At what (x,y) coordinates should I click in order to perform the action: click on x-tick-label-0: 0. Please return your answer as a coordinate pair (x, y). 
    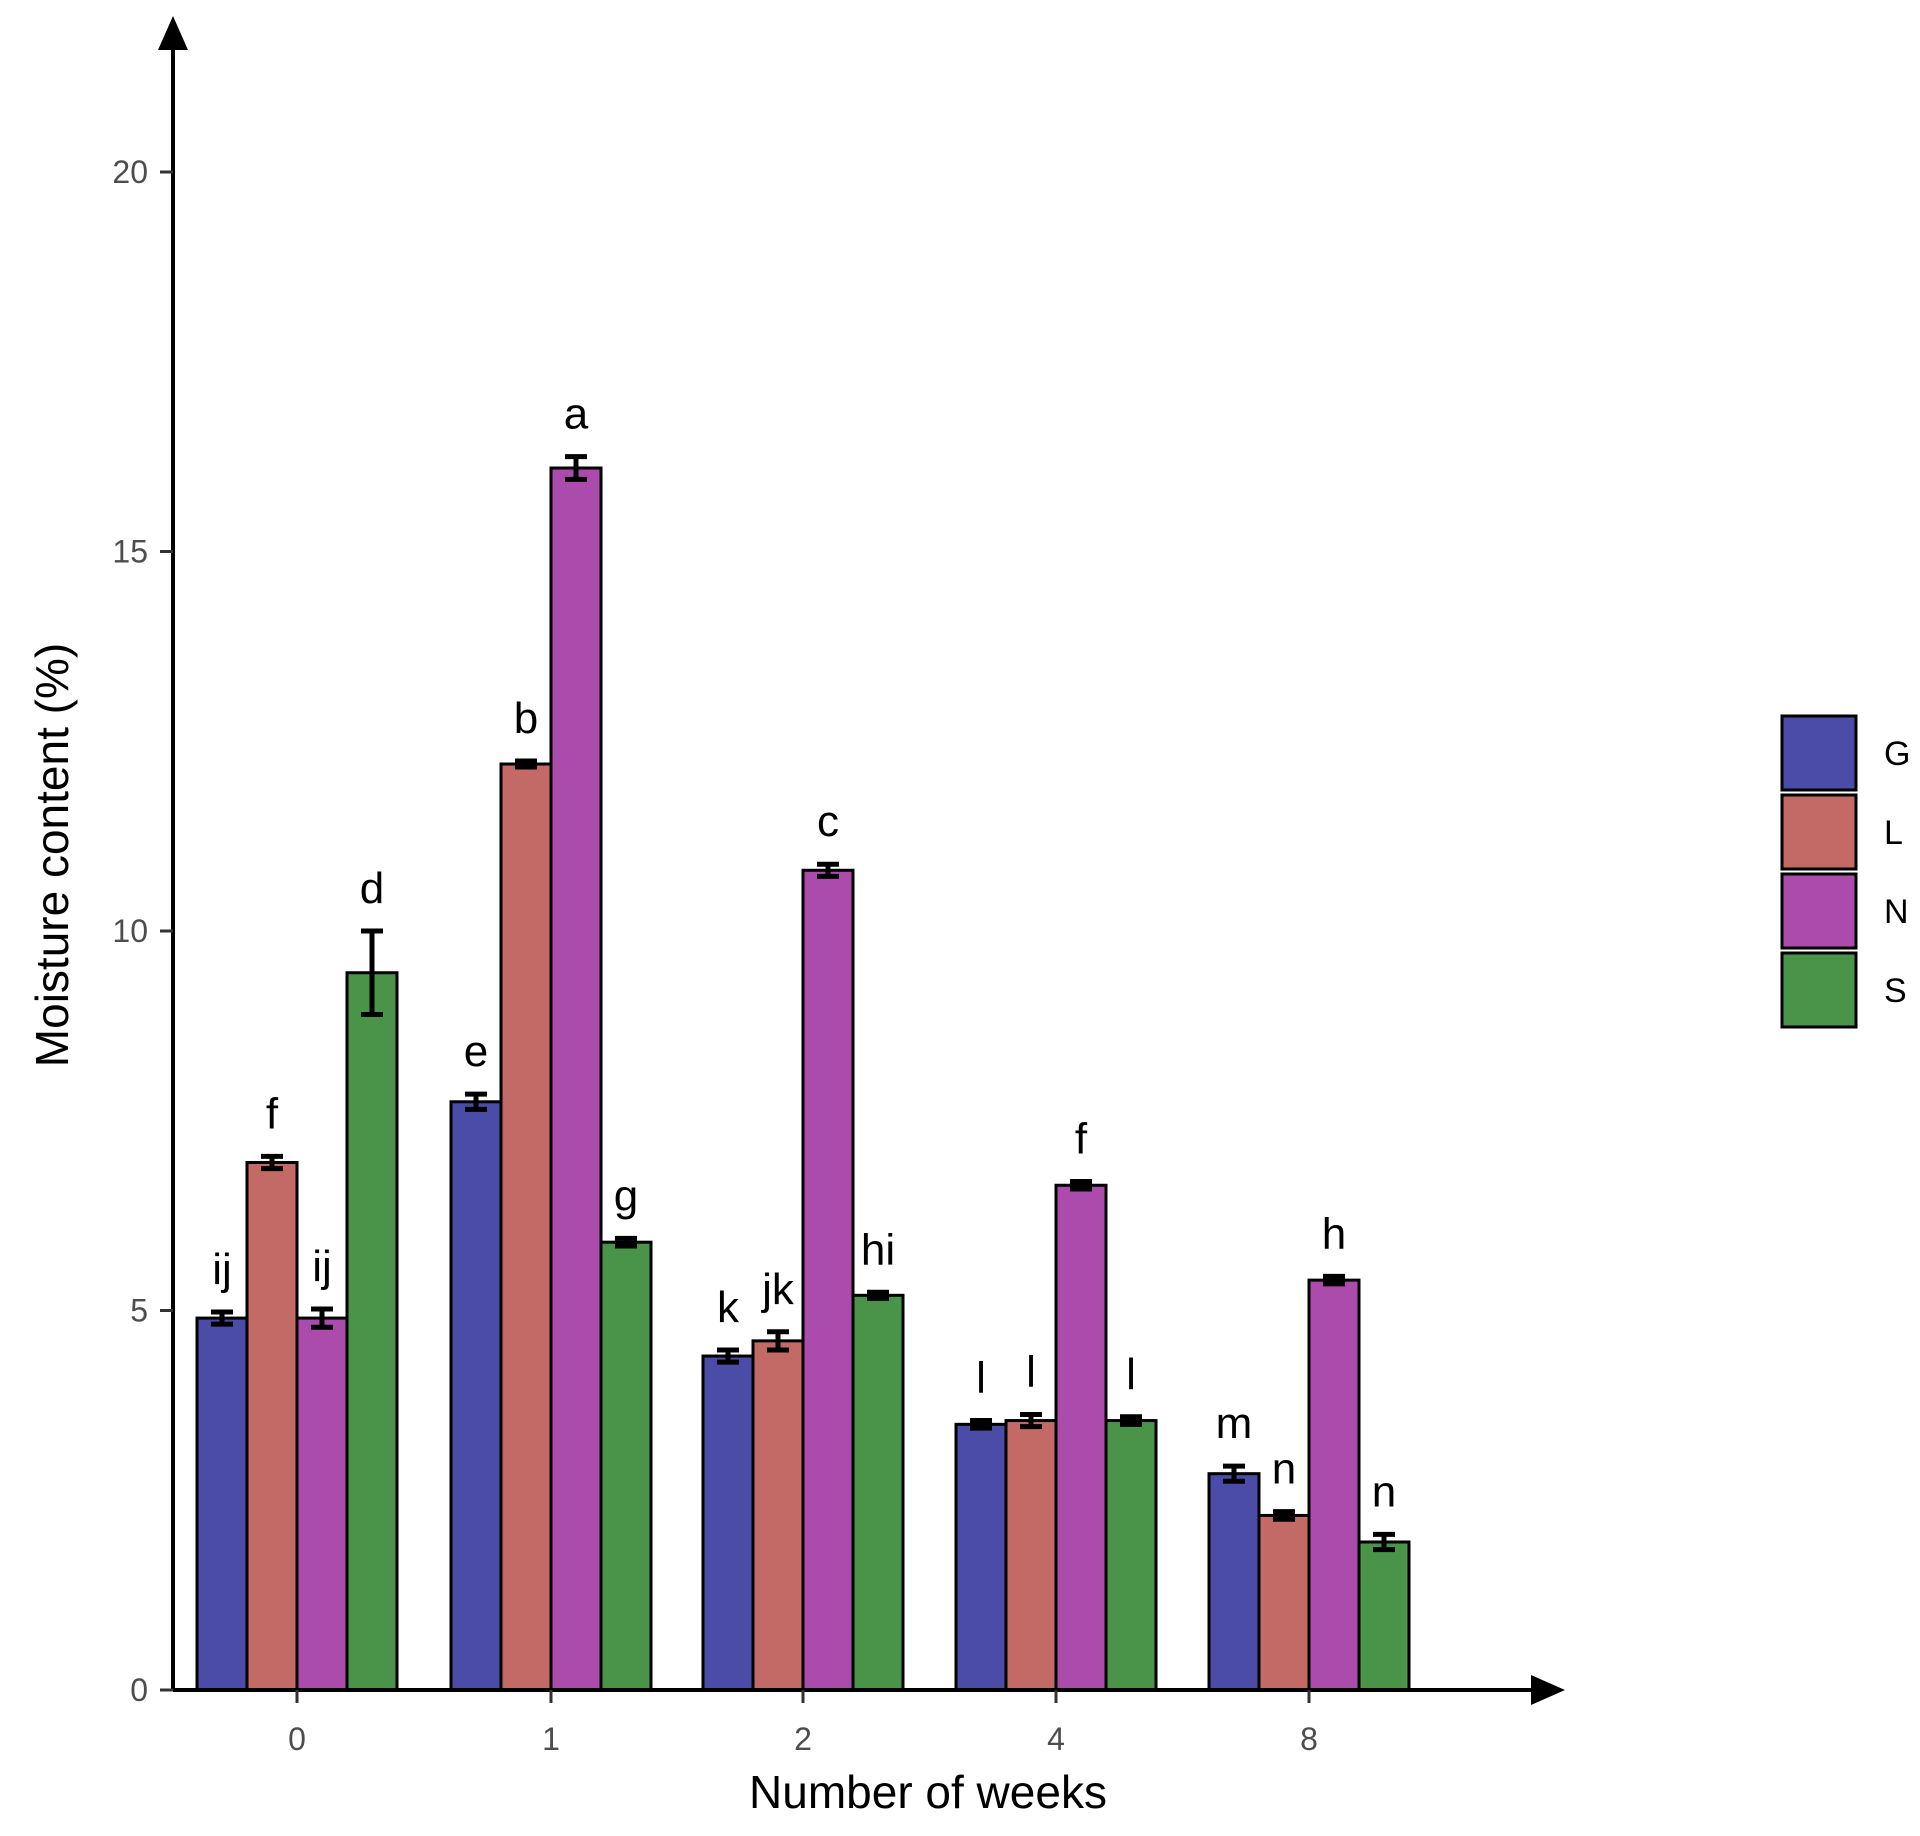
    Looking at the image, I should click on (297, 1739).